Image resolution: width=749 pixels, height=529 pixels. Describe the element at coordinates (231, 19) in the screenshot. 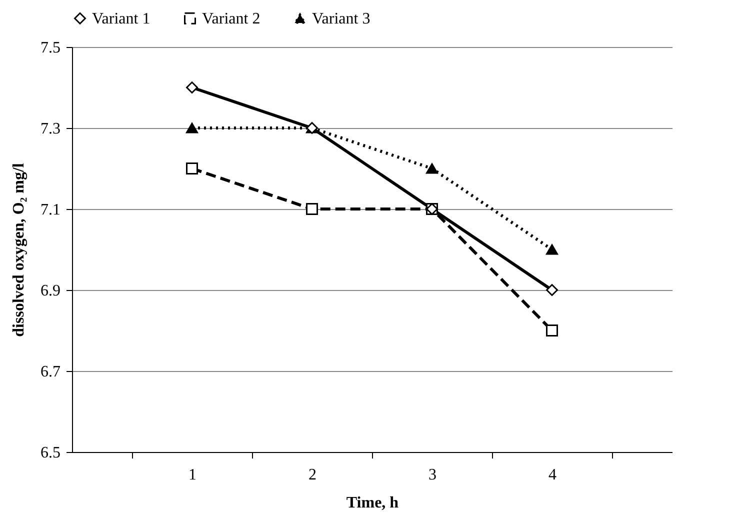

I see `legend-label: Variant 2` at that location.